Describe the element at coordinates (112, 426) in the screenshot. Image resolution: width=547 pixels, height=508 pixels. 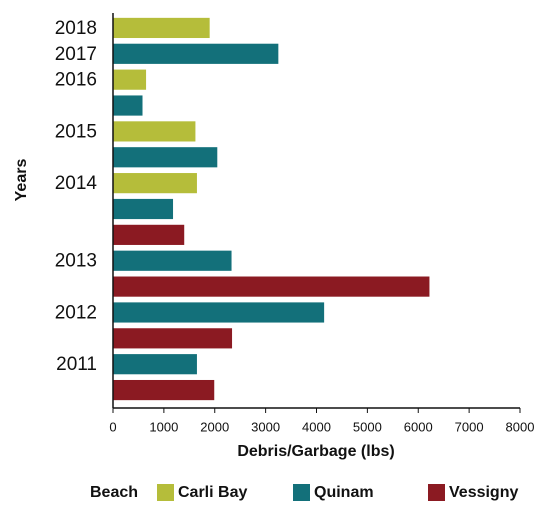
I see `x-tick-label: 0` at that location.